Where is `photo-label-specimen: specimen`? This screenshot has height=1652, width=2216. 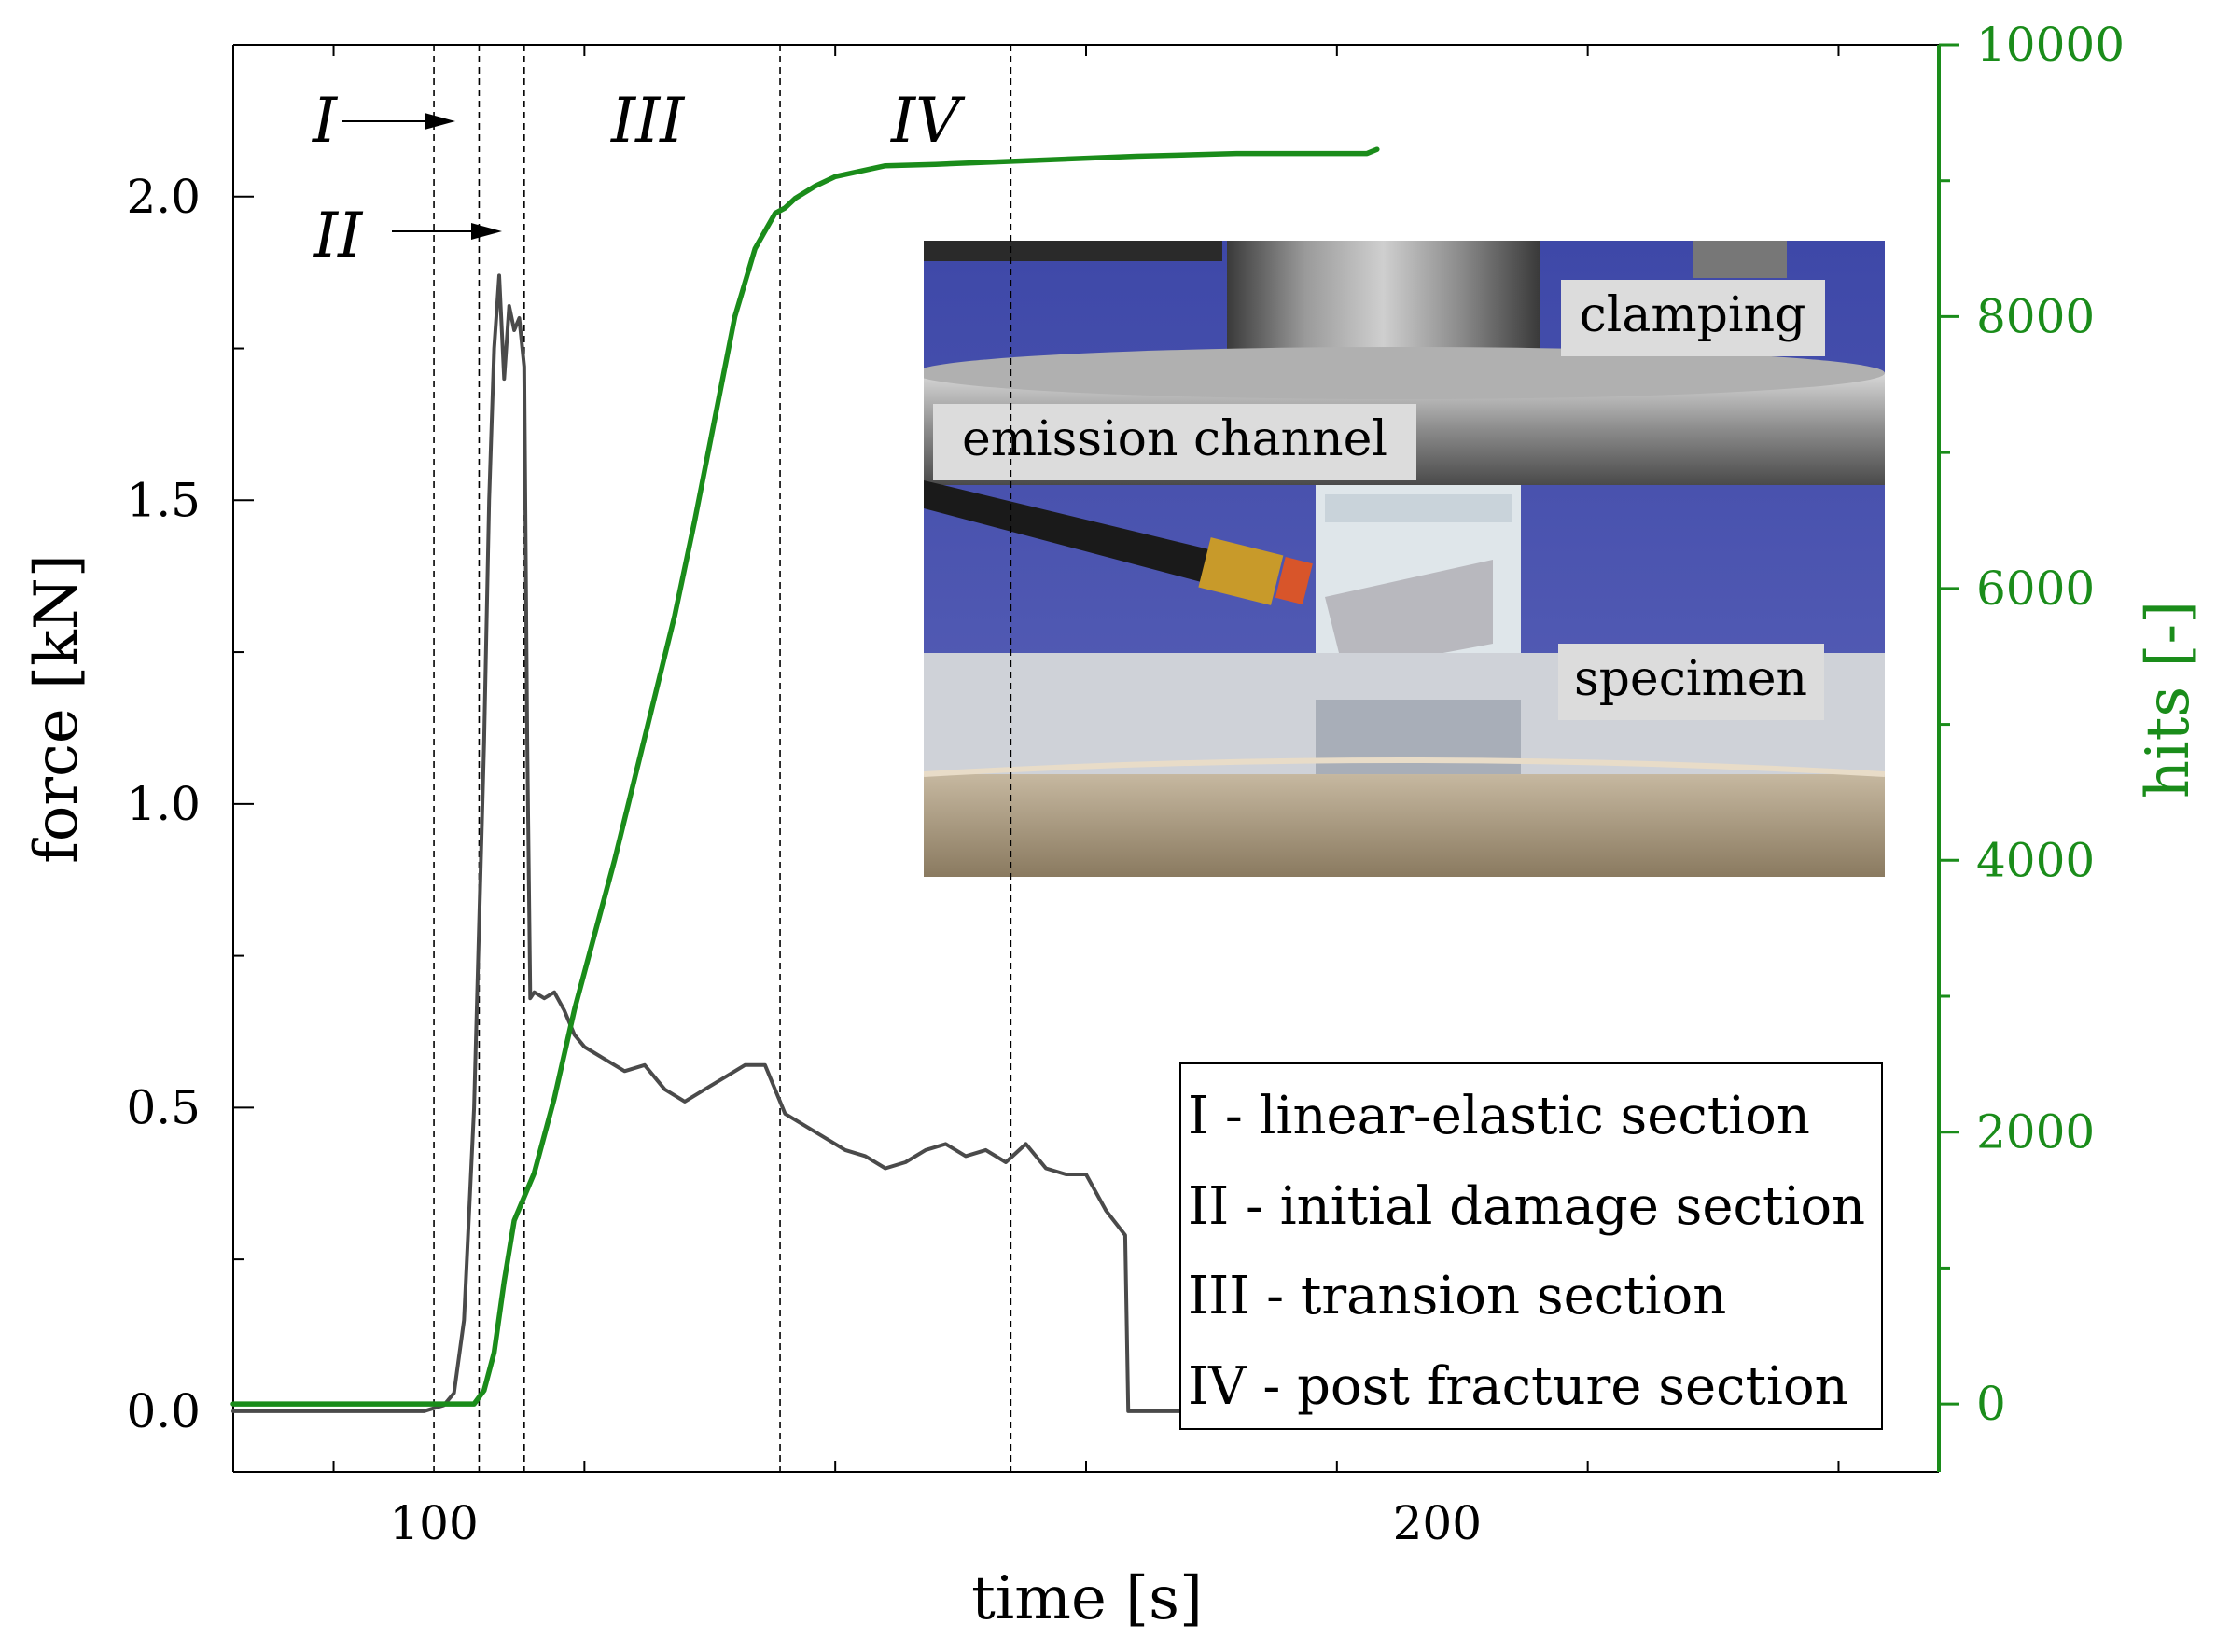 photo-label-specimen: specimen is located at coordinates (1691, 682).